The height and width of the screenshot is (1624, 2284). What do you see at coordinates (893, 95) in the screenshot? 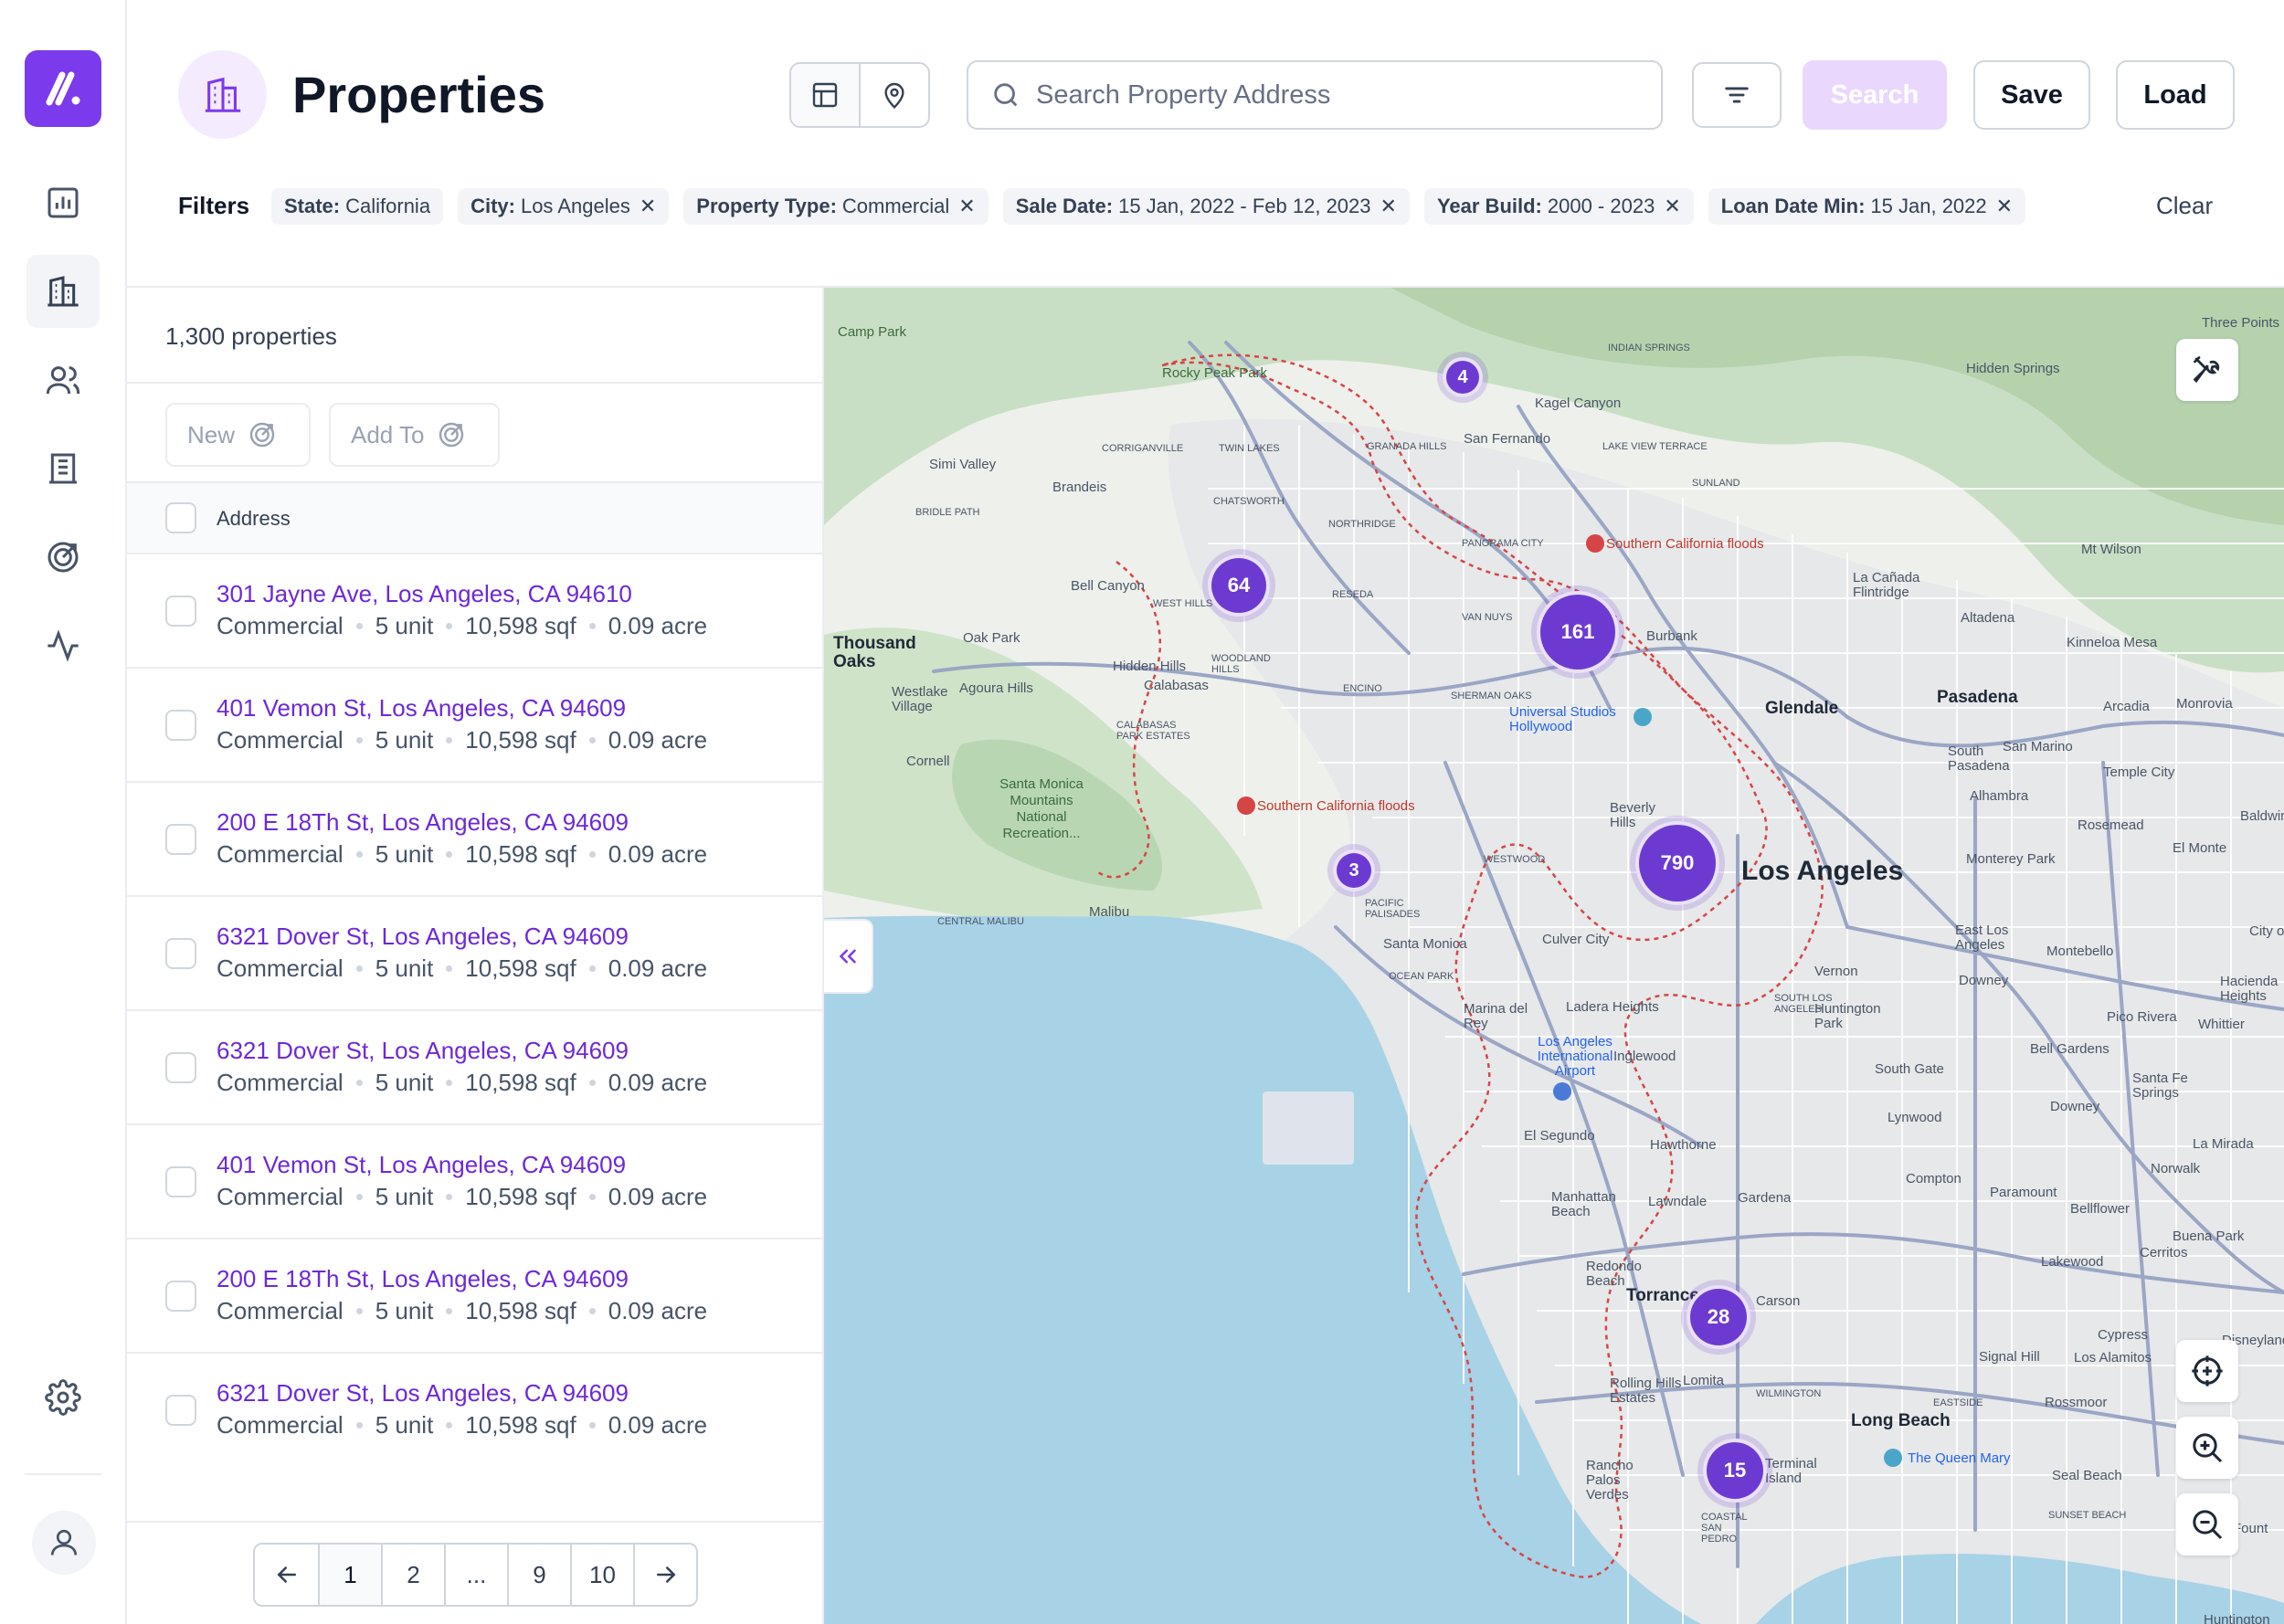
I see `map-view-button` at bounding box center [893, 95].